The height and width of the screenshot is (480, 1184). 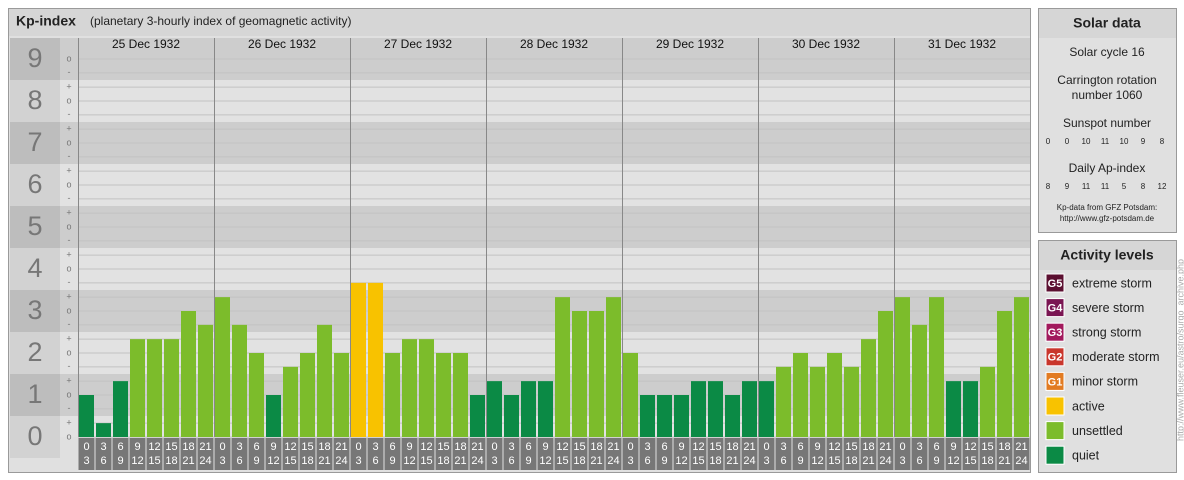 I want to click on legend-label: minor storm, so click(x=1105, y=382).